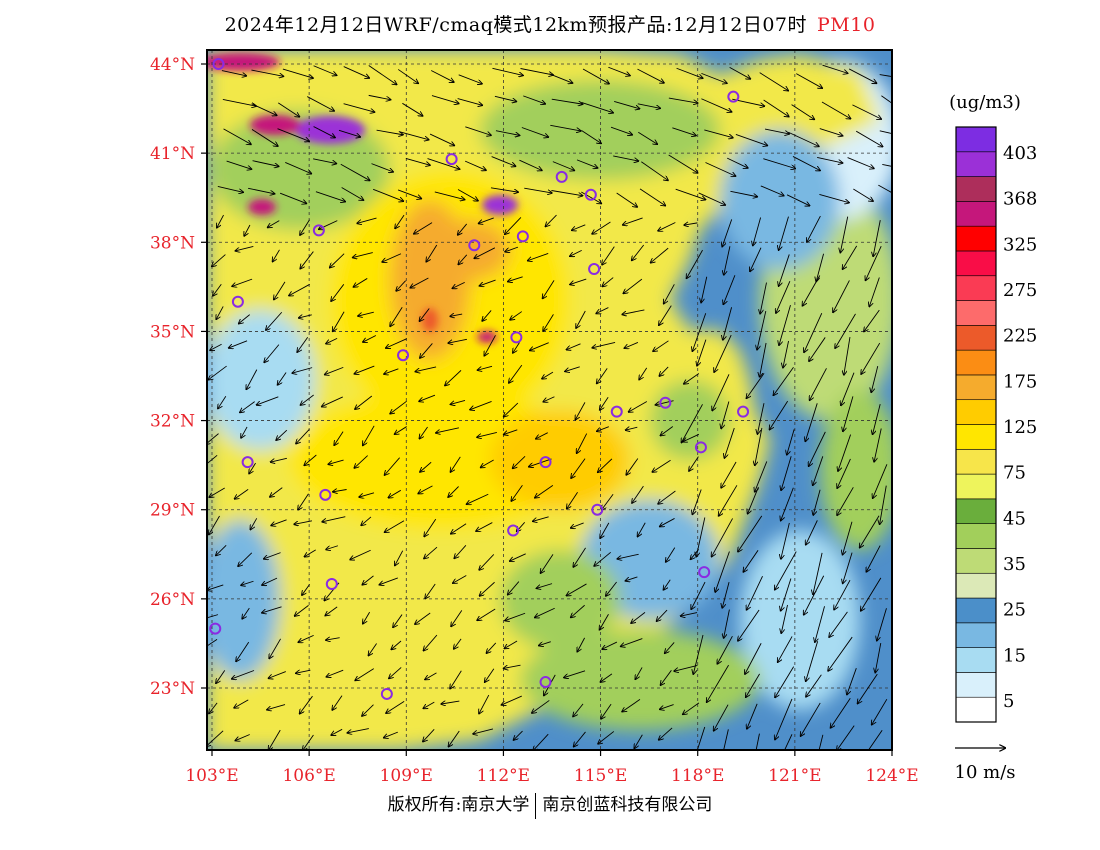 The height and width of the screenshot is (850, 1100). I want to click on legend-label: 75, so click(1014, 473).